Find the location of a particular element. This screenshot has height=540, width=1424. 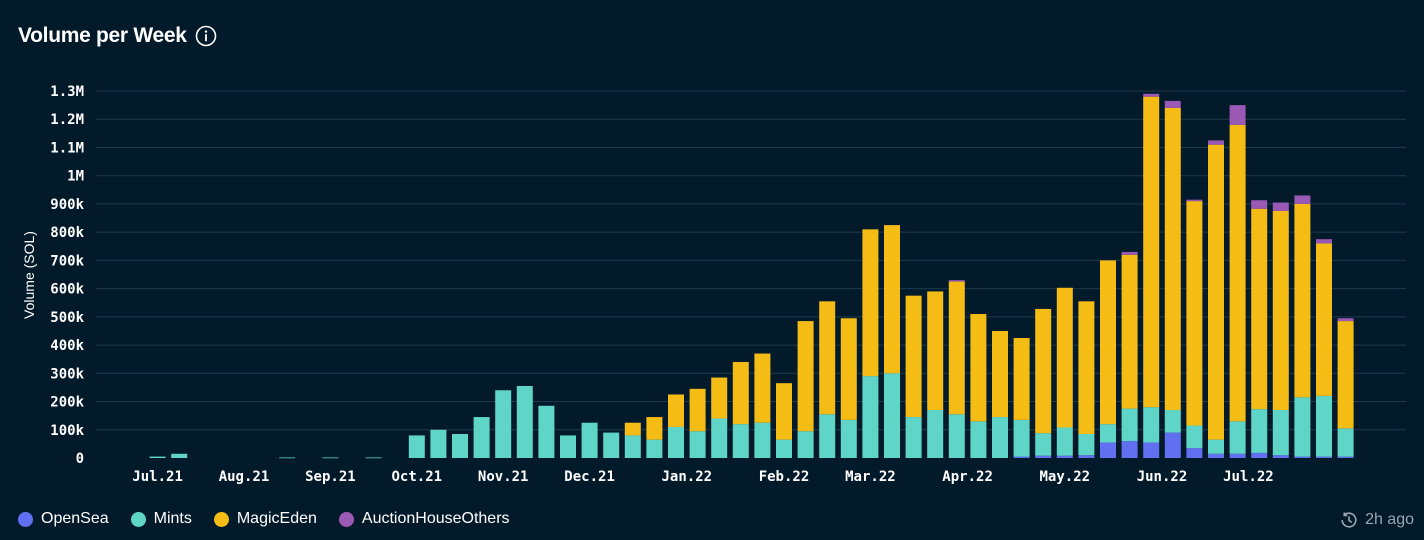

y-tick-label: 800k is located at coordinates (67, 233).